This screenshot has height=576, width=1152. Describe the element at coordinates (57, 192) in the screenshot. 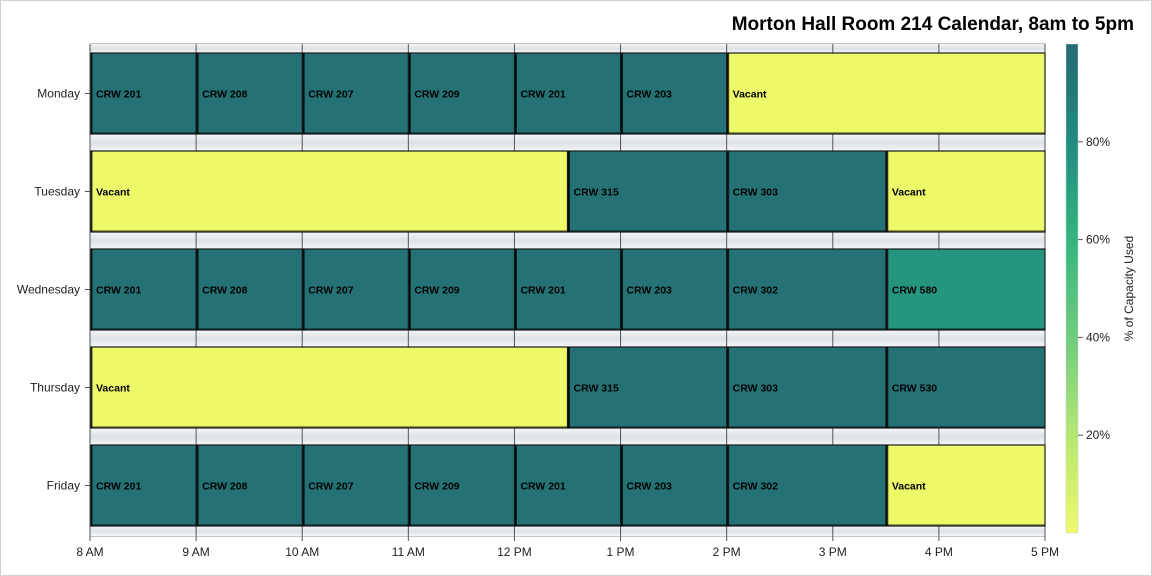

I see `y-tick-label: Tuesday` at that location.